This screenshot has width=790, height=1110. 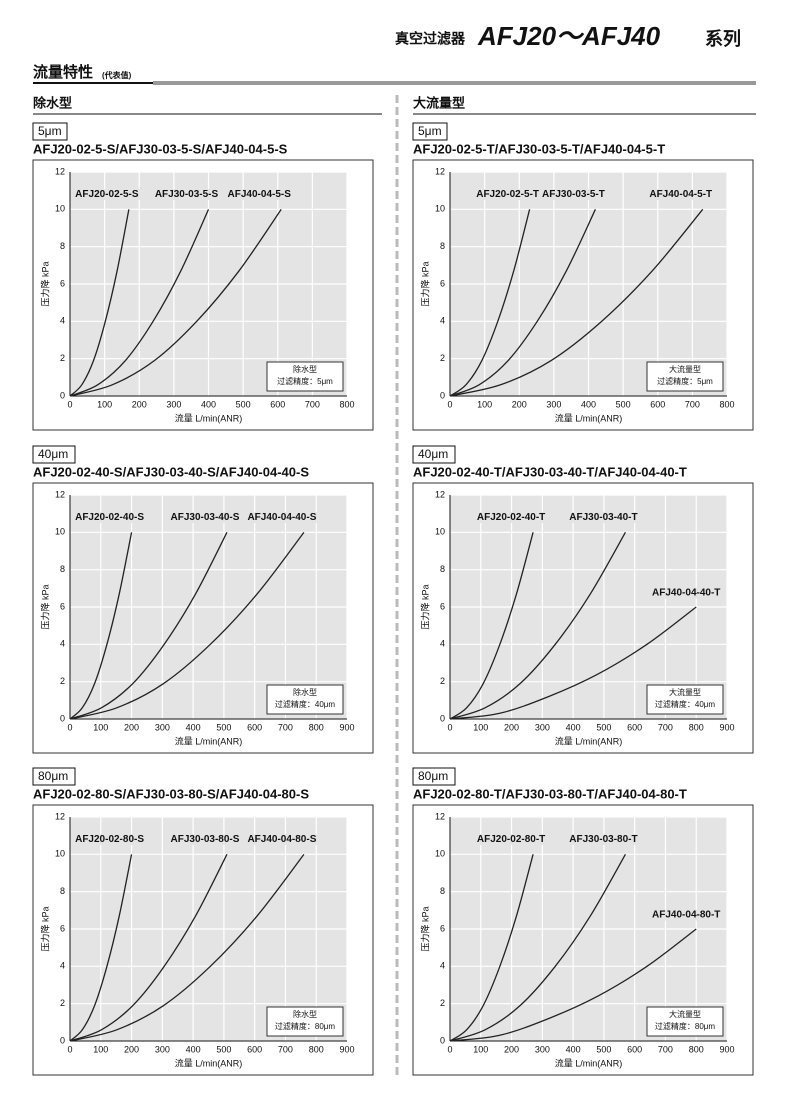 I want to click on series-label: AFJ30-03-5-S, so click(x=187, y=194).